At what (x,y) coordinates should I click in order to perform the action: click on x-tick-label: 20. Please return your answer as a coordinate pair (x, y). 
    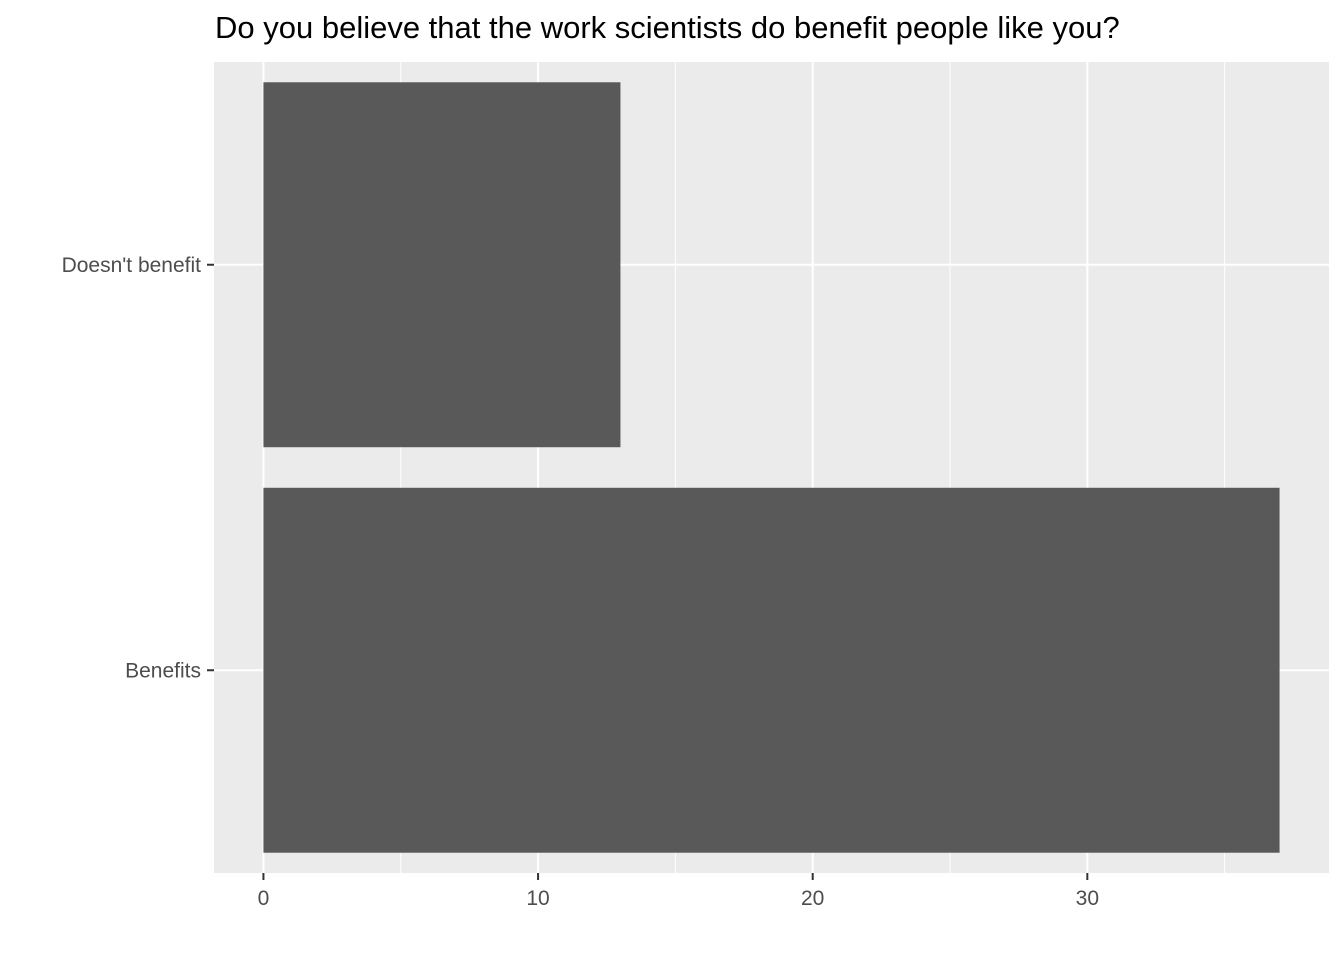
    Looking at the image, I should click on (812, 898).